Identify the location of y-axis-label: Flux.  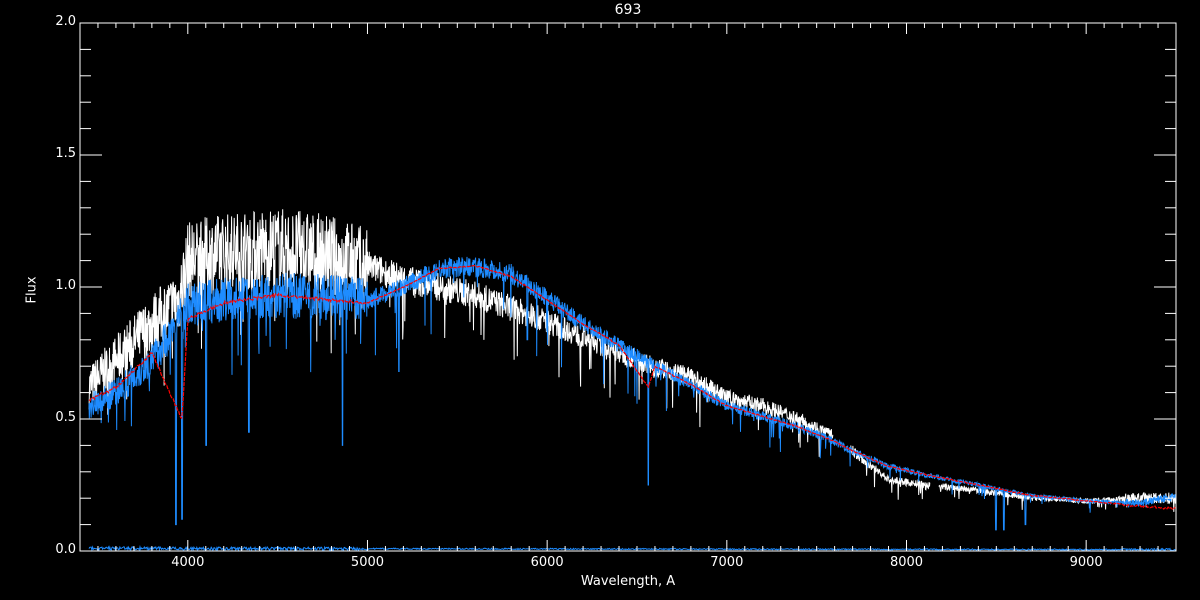
(32, 290).